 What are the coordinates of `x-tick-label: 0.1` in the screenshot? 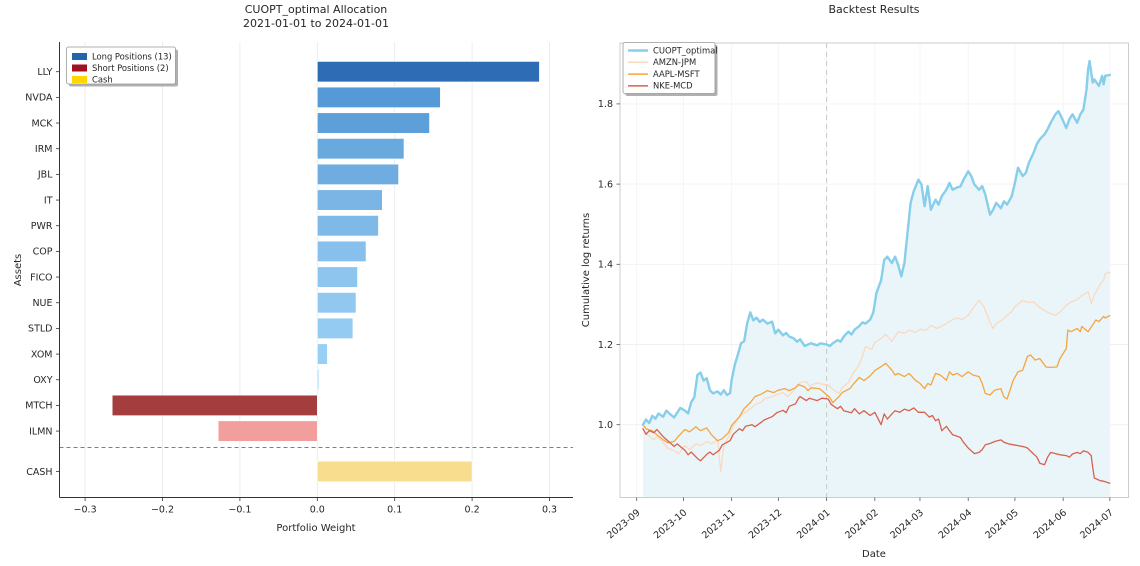 It's located at (394, 510).